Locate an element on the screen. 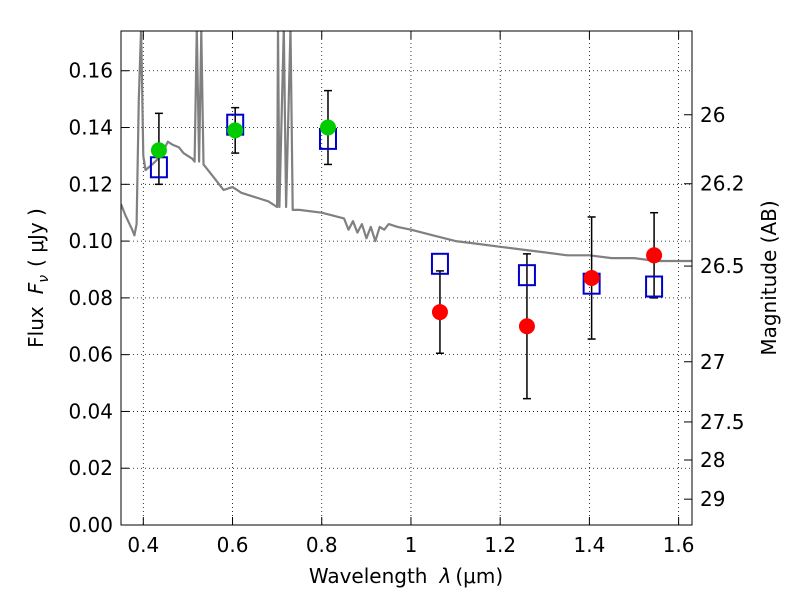  x-tick-label: 0.6 is located at coordinates (233, 545).